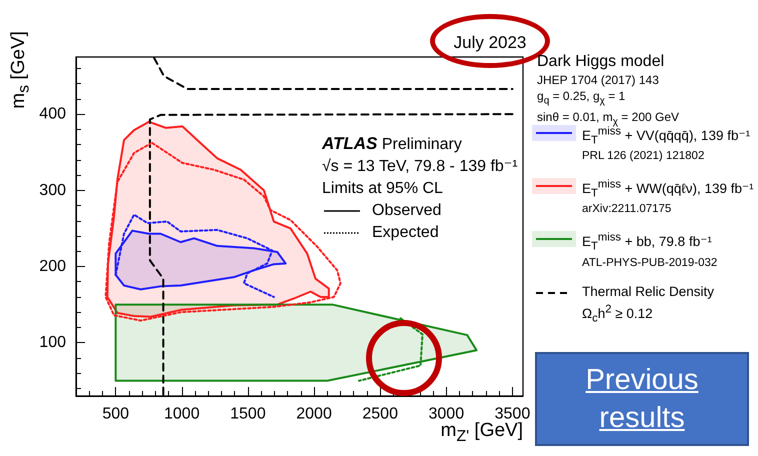 The width and height of the screenshot is (758, 456). I want to click on x-axis-title: m$_{Z'}$ [GeV], so click(481, 432).